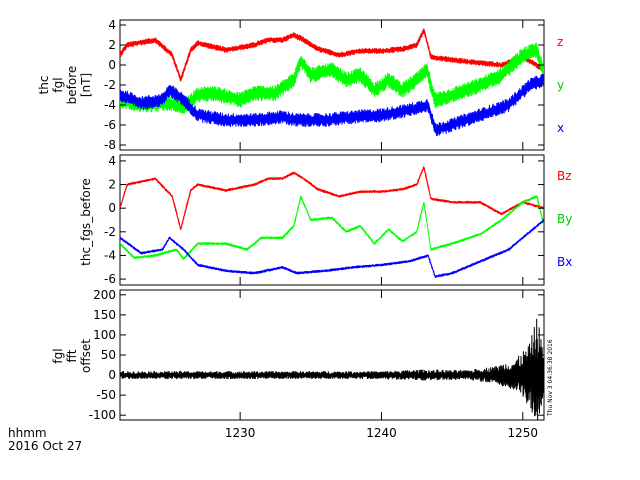 This screenshot has width=640, height=480. I want to click on panel-fgl-x-ticks, so click(381, 85).